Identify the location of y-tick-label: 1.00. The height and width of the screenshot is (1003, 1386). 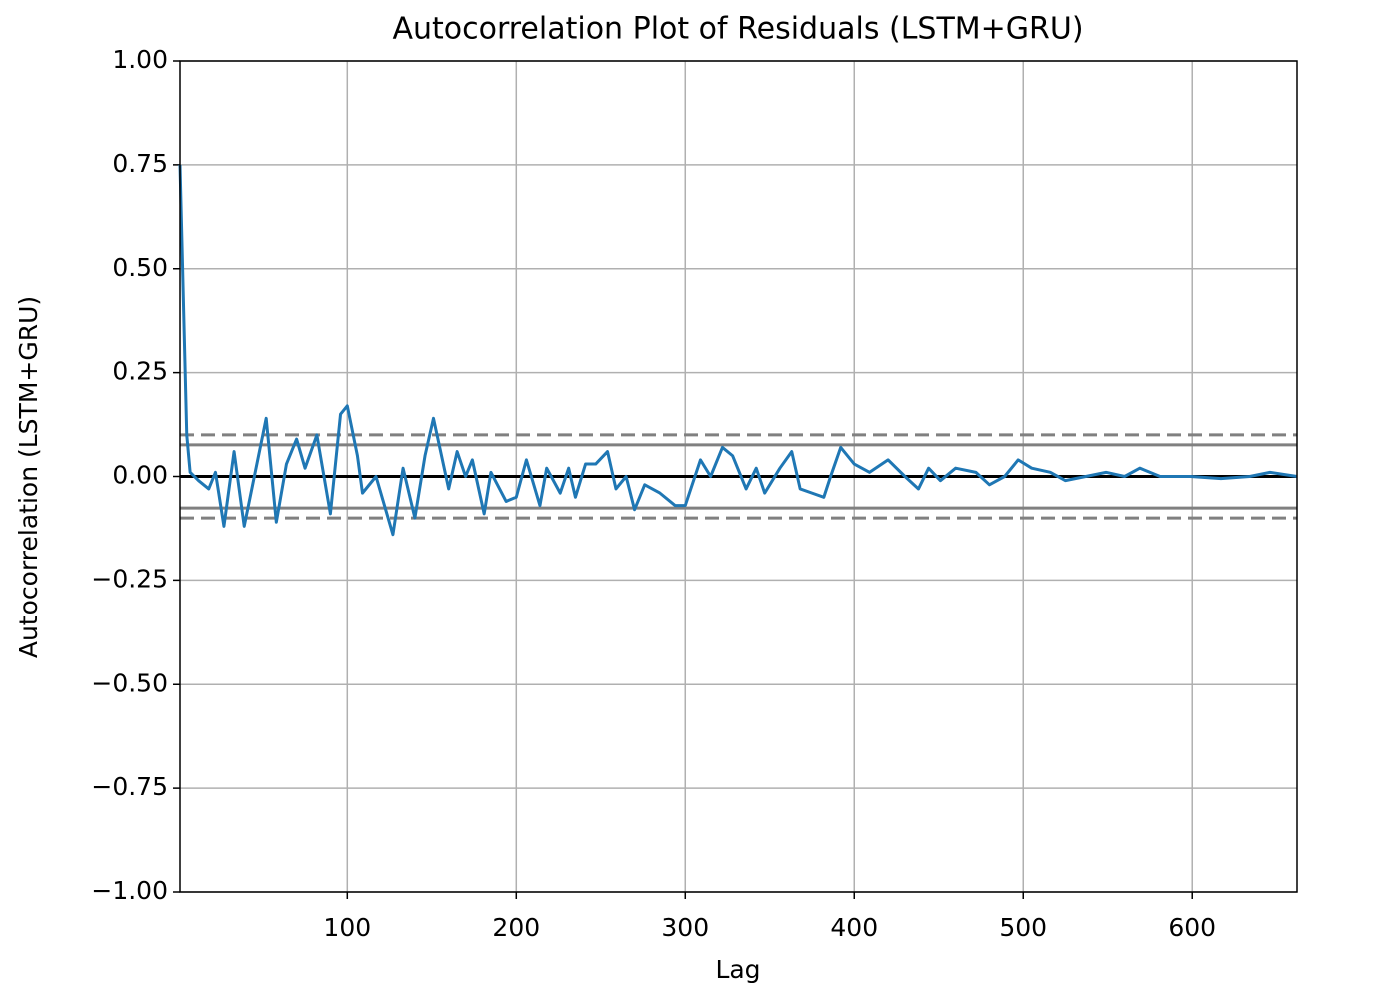
(140, 59).